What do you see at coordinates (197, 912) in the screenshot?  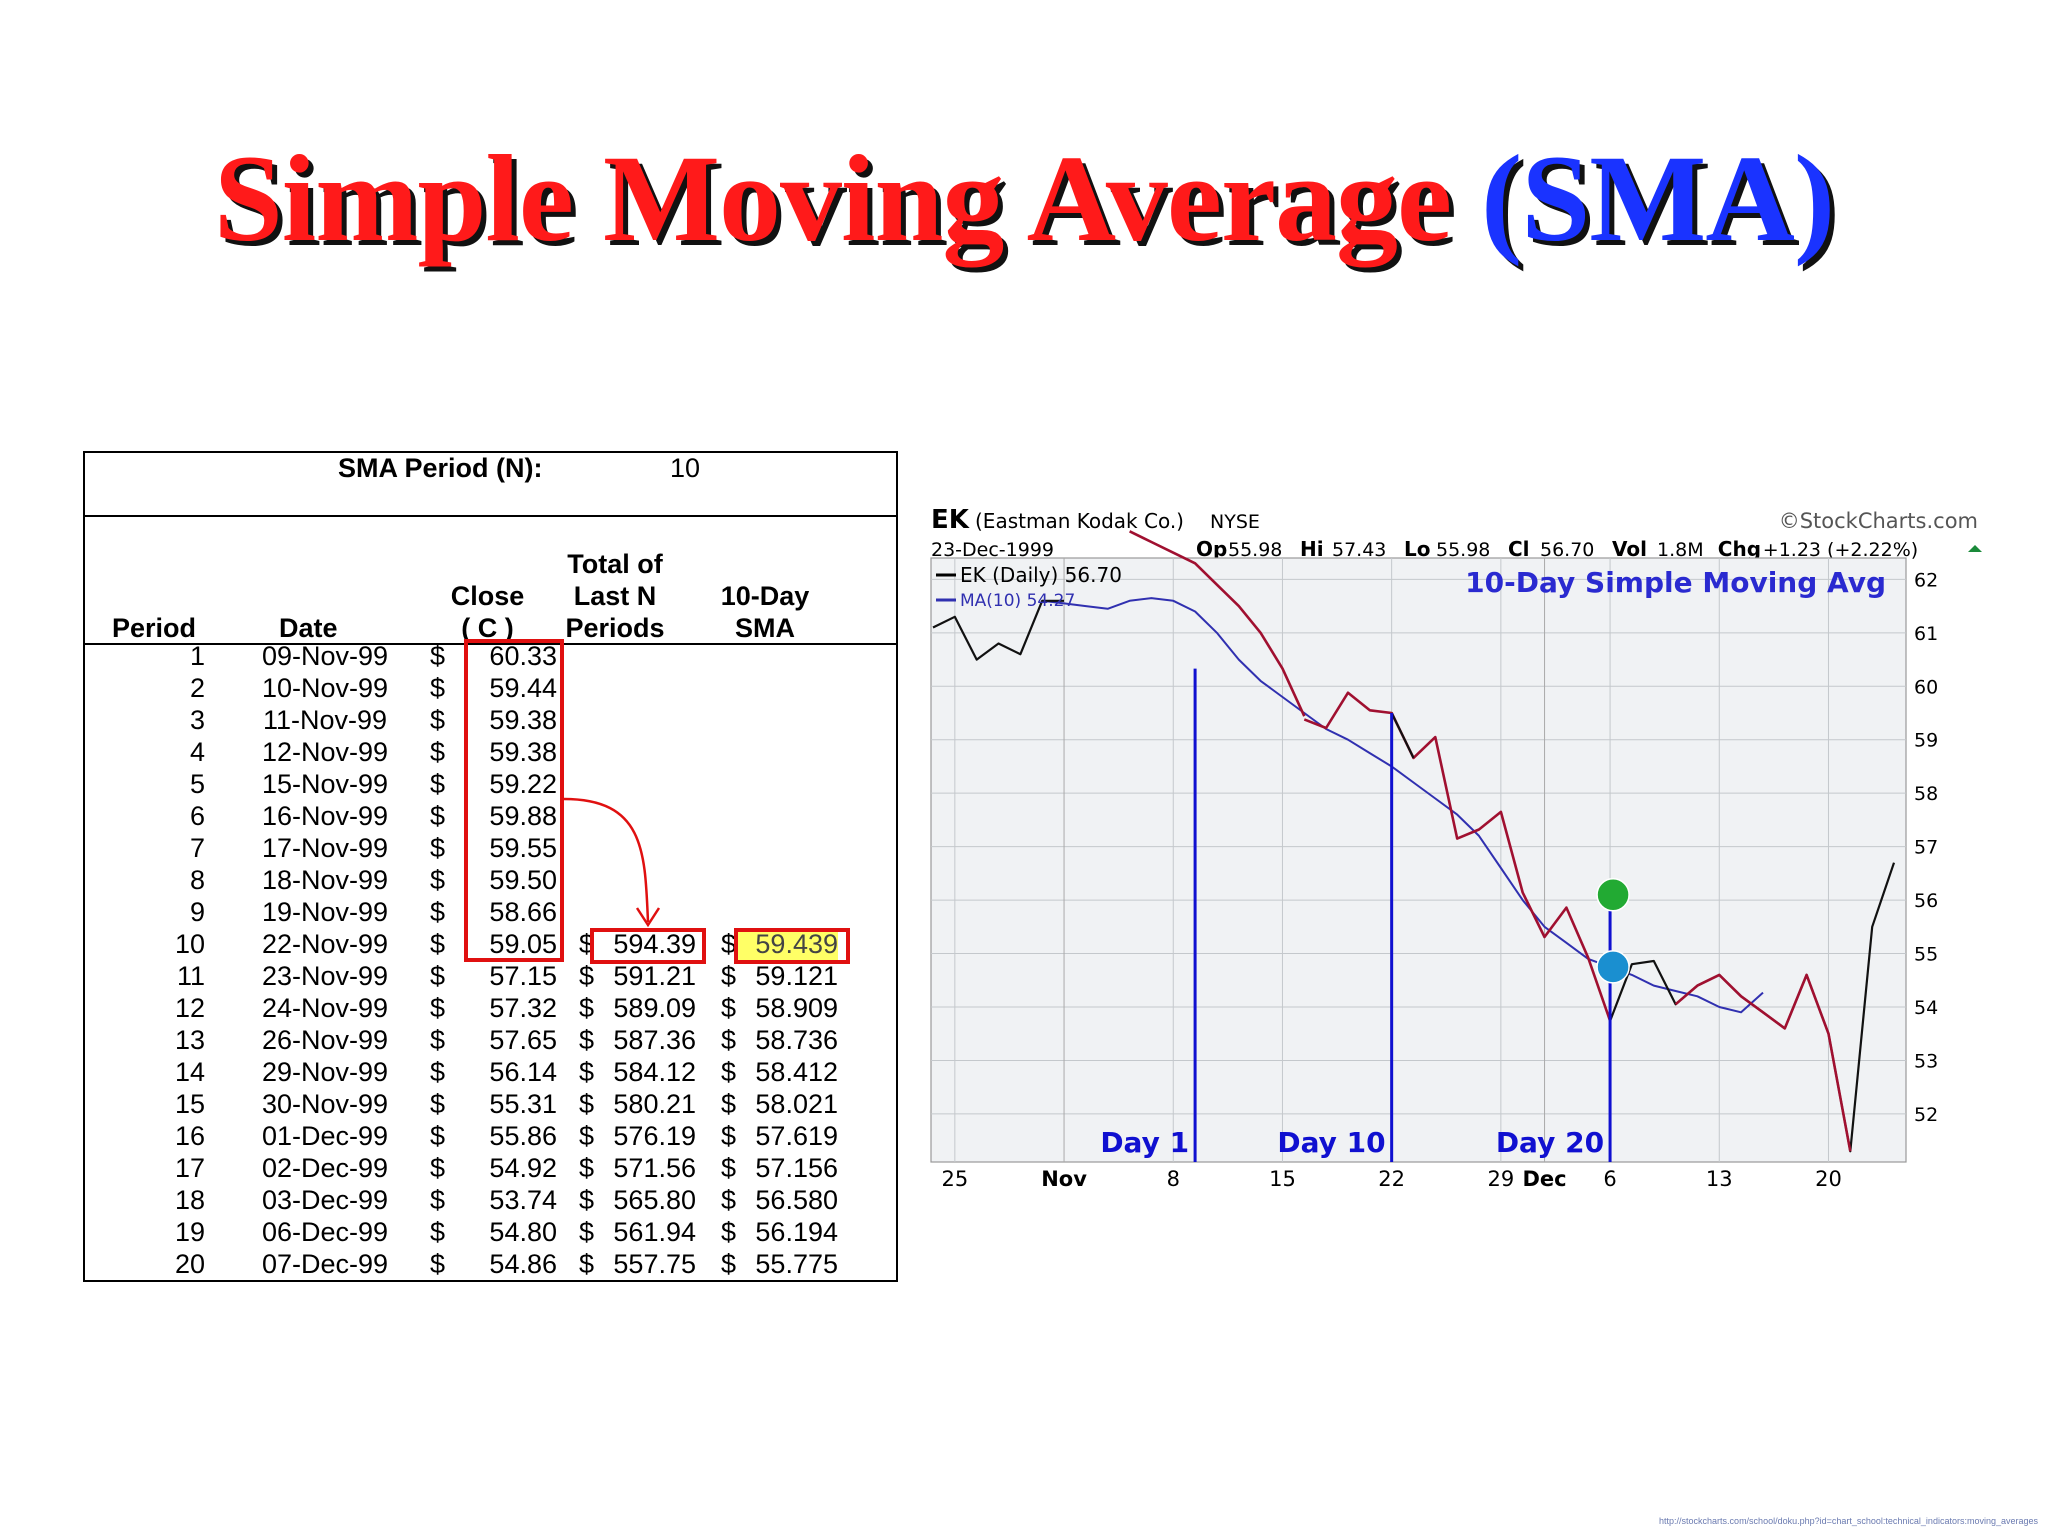 I see `cell-period: 9` at bounding box center [197, 912].